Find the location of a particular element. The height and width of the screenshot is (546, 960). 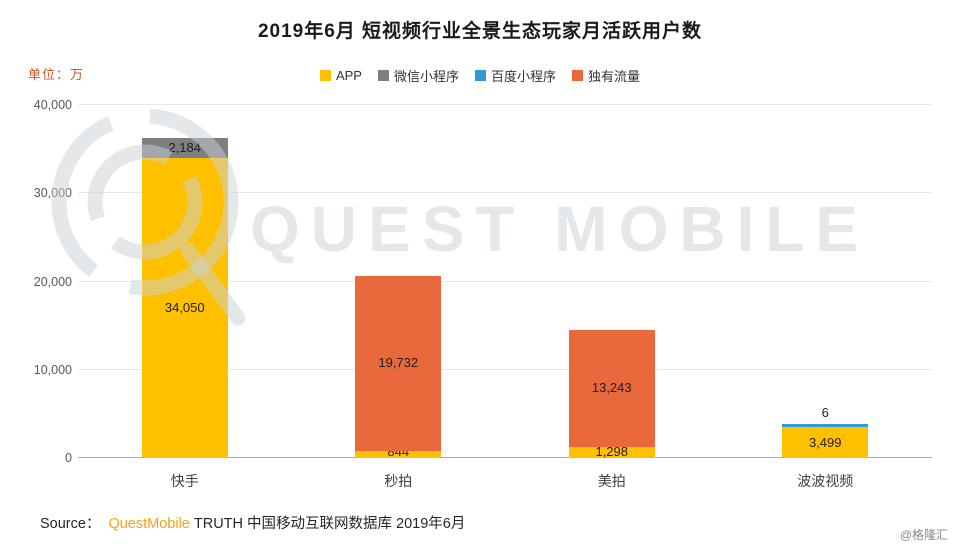

legend-label: 独有流量 is located at coordinates (614, 76).